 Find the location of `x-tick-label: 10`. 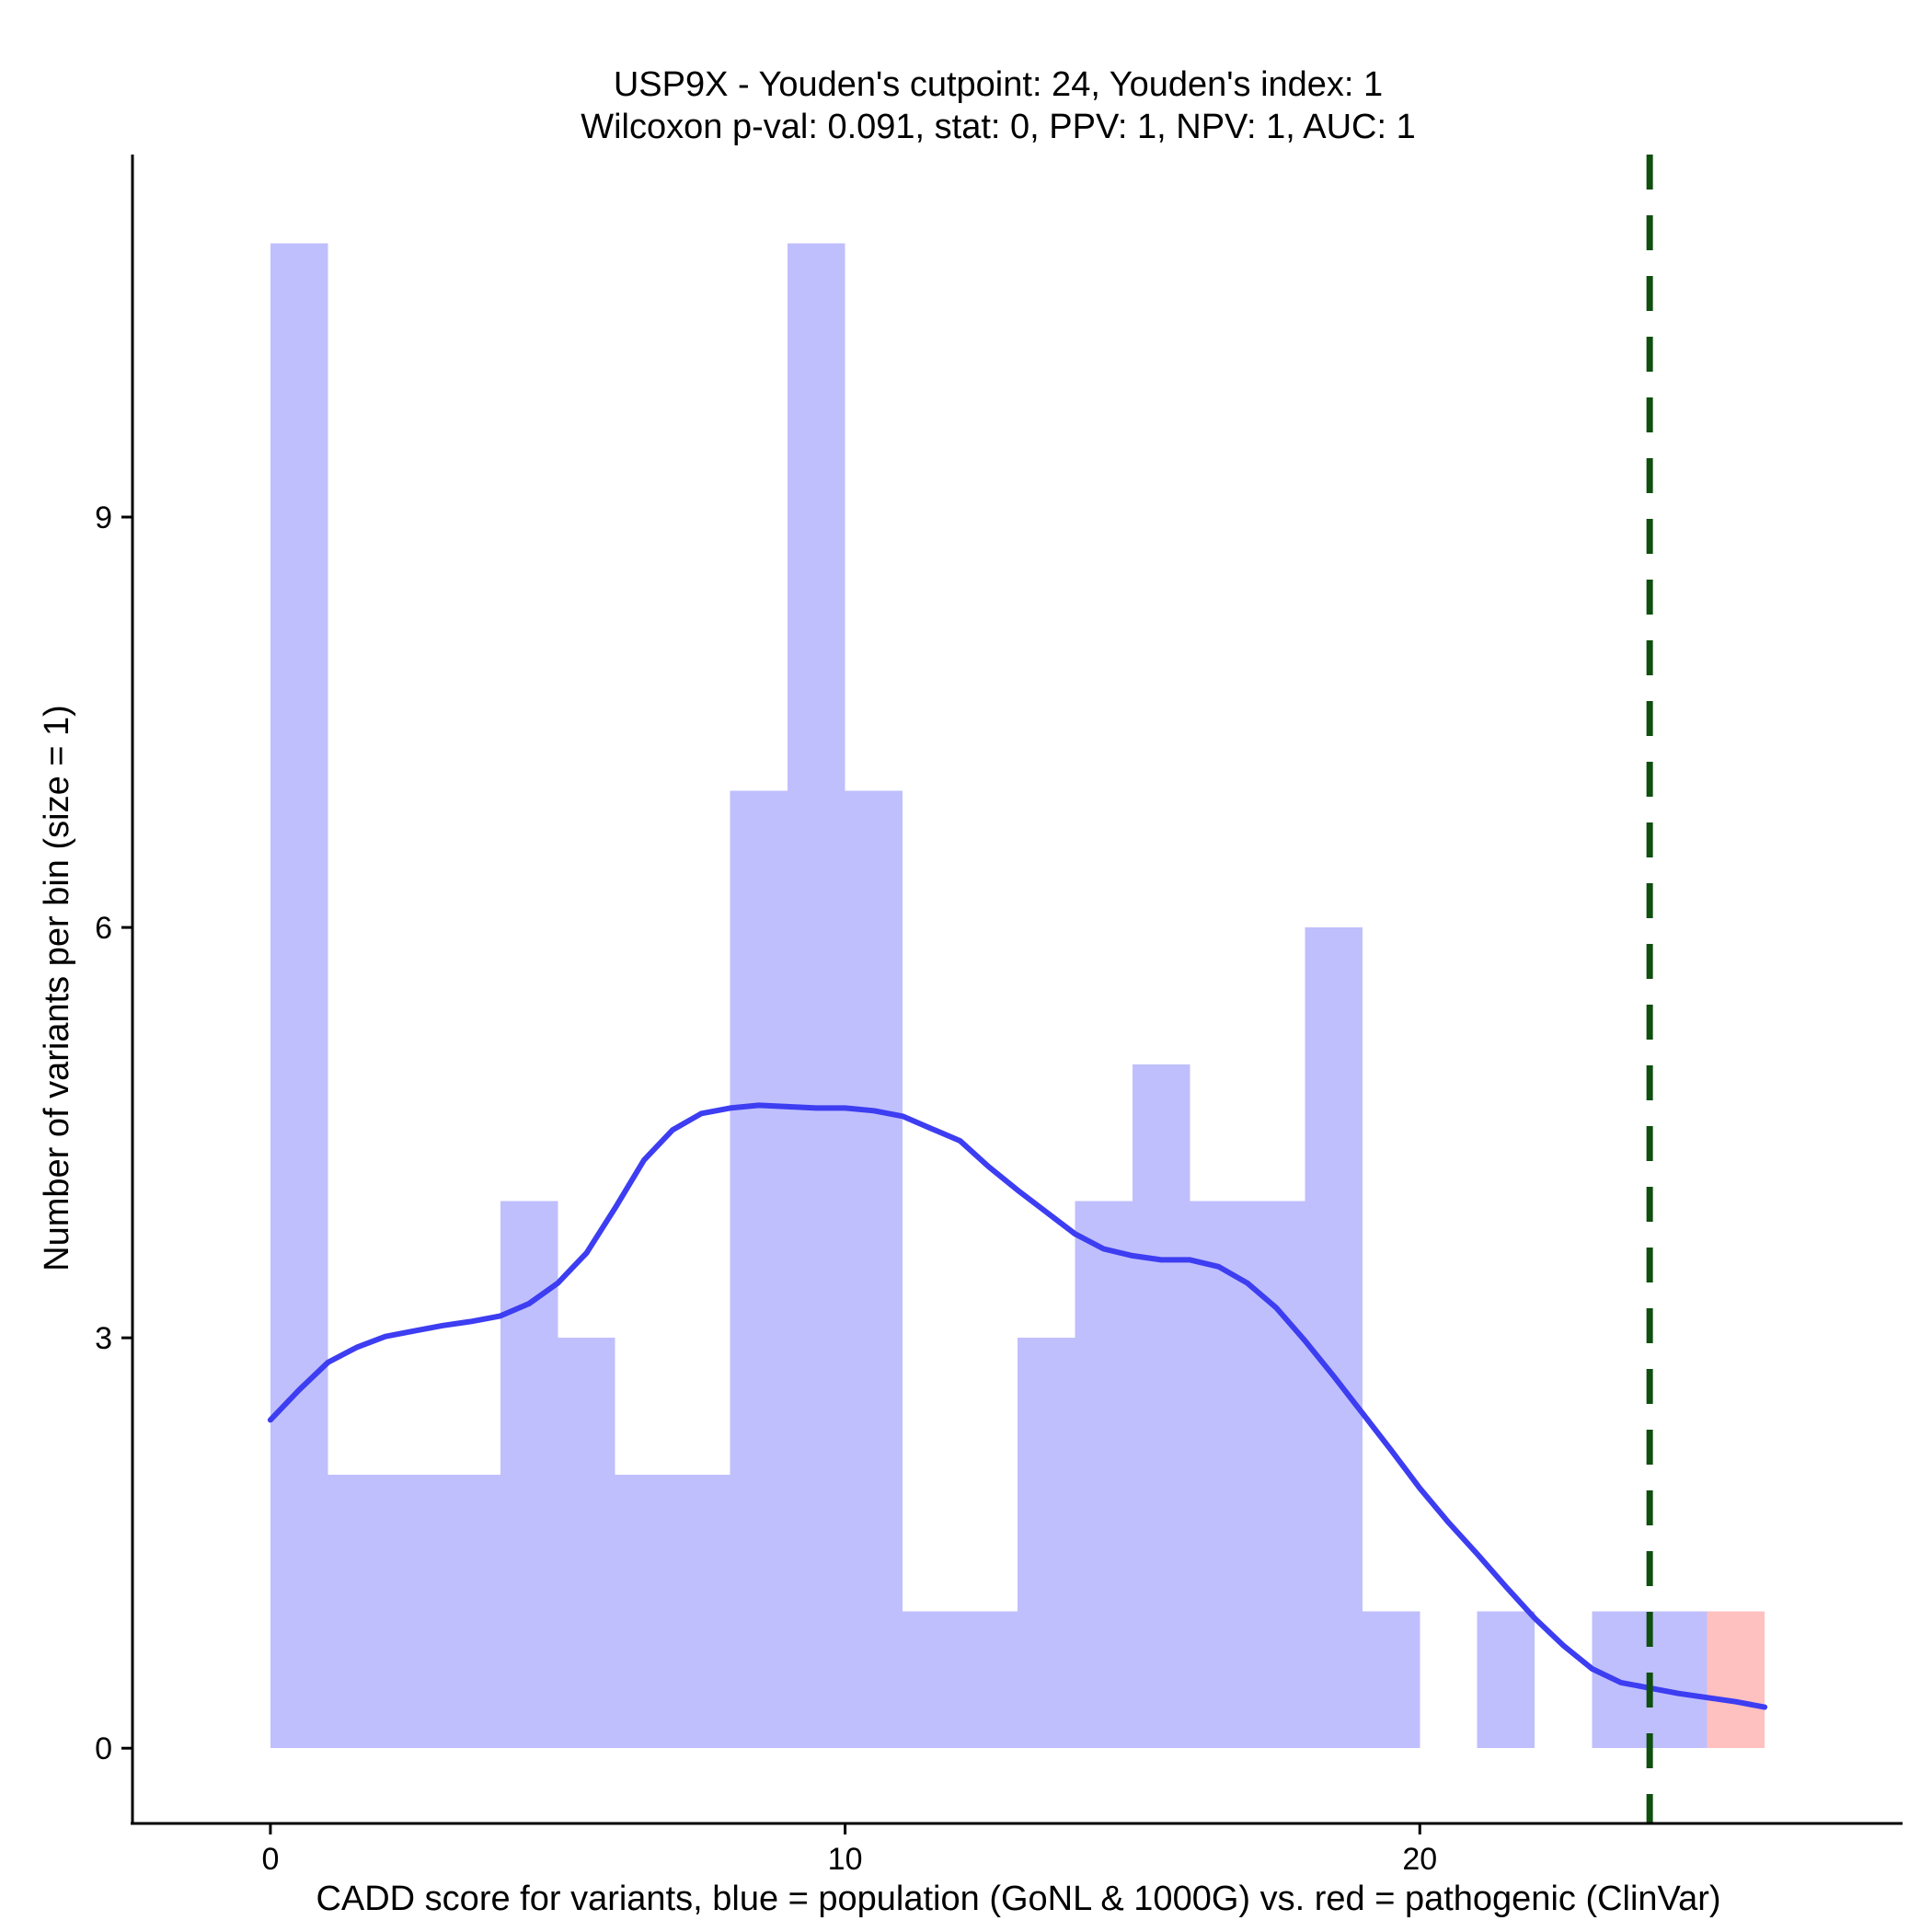

x-tick-label: 10 is located at coordinates (845, 1859).